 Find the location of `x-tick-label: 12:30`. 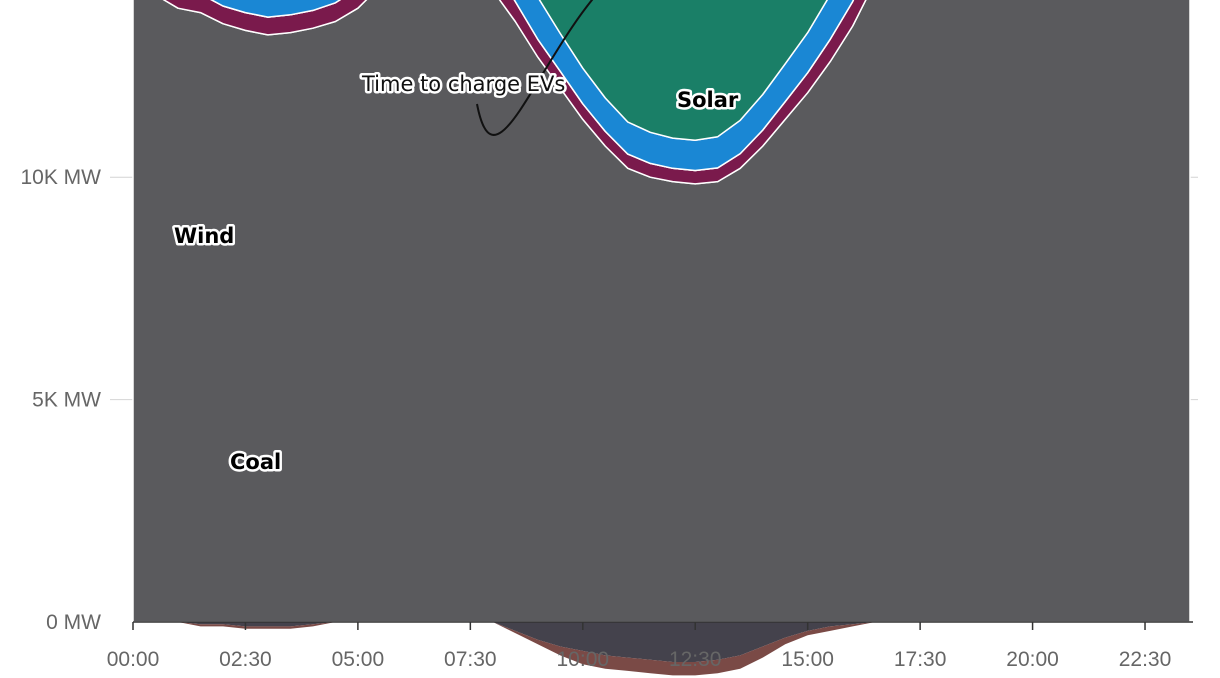

x-tick-label: 12:30 is located at coordinates (695, 659).